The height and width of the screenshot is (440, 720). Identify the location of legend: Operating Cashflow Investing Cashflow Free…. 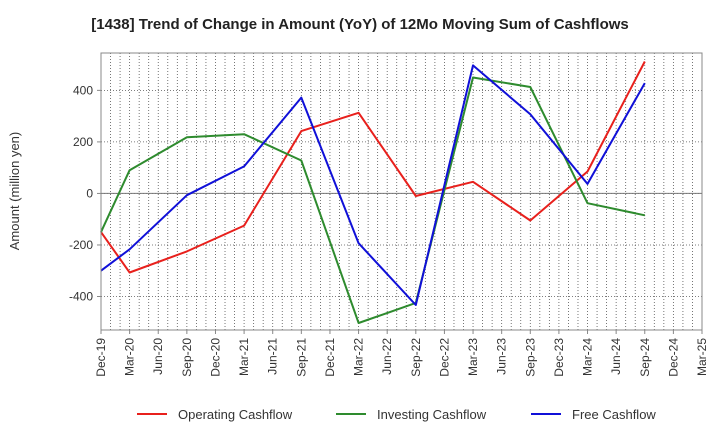
(396, 414).